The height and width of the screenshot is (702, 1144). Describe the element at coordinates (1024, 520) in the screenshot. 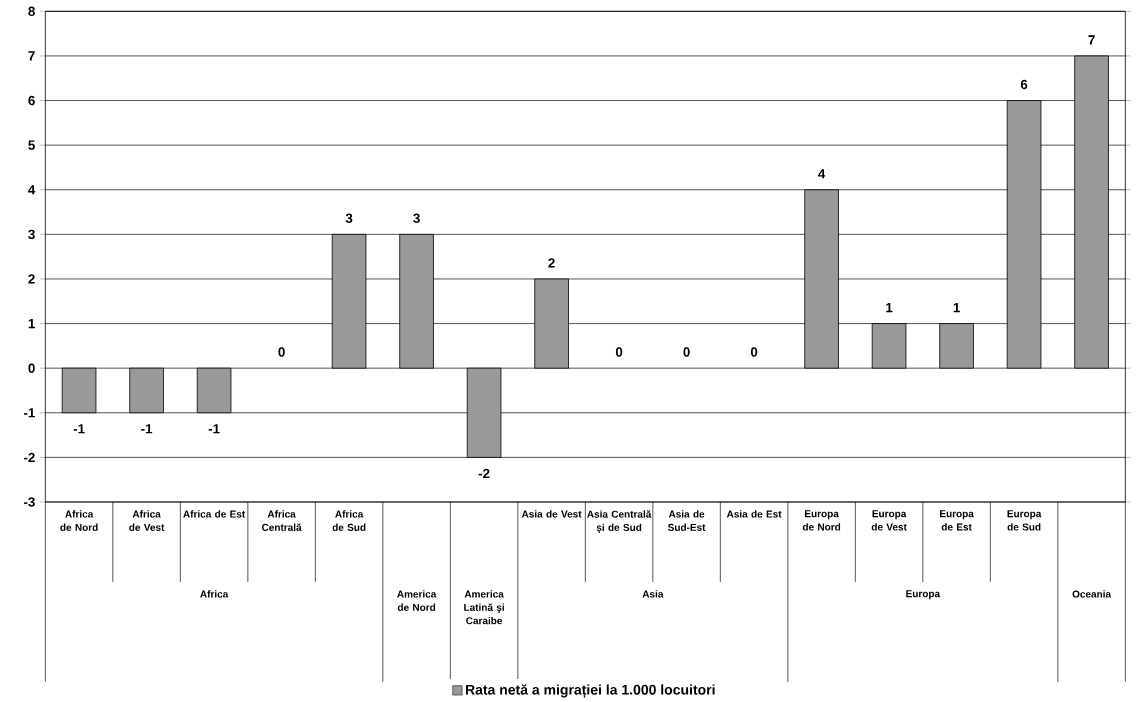

I see `x-tick-label: Europa de Sud` at that location.